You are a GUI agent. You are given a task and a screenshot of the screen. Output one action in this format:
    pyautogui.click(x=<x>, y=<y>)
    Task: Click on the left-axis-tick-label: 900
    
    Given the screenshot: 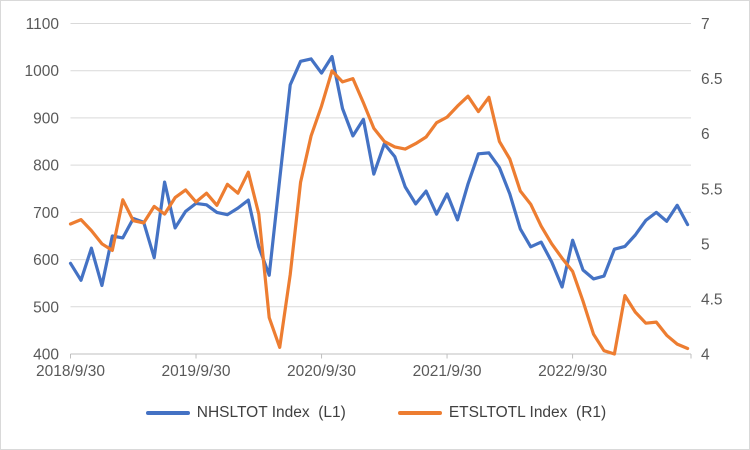 What is the action you would take?
    pyautogui.click(x=46, y=118)
    